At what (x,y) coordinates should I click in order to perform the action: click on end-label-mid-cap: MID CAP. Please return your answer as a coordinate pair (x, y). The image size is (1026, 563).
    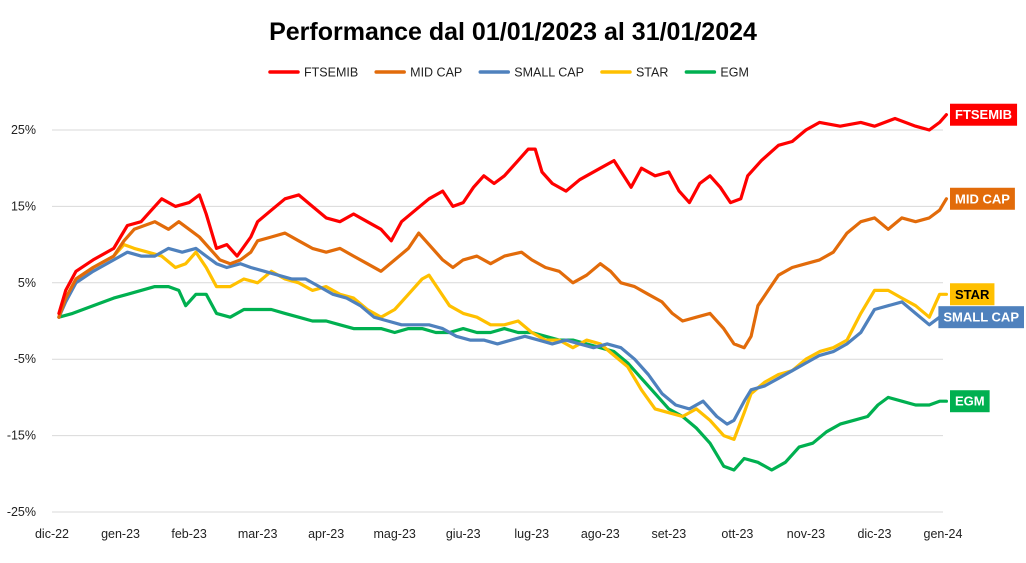
    Looking at the image, I should click on (982, 198).